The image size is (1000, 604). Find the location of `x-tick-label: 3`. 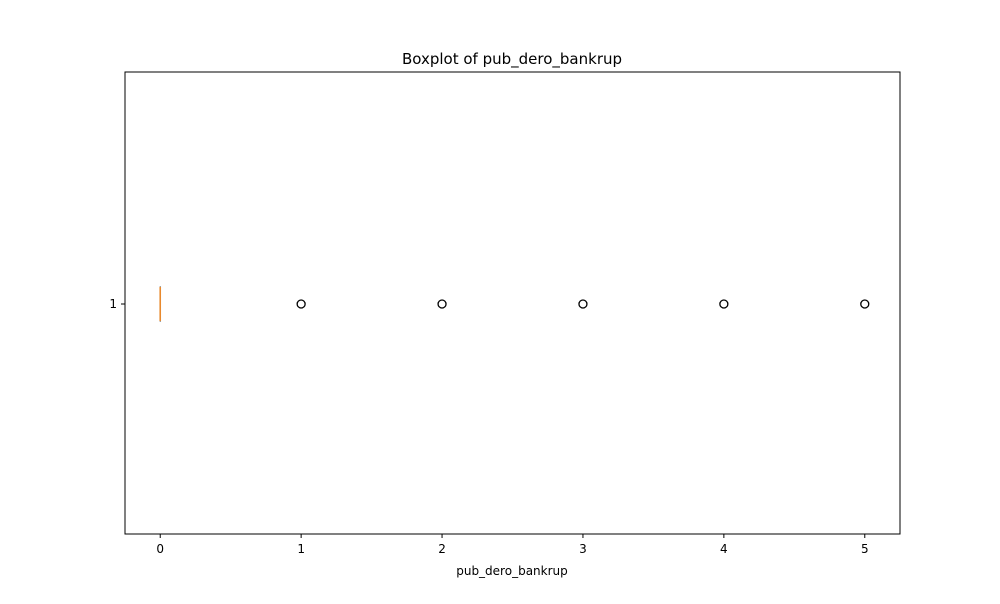

x-tick-label: 3 is located at coordinates (583, 549).